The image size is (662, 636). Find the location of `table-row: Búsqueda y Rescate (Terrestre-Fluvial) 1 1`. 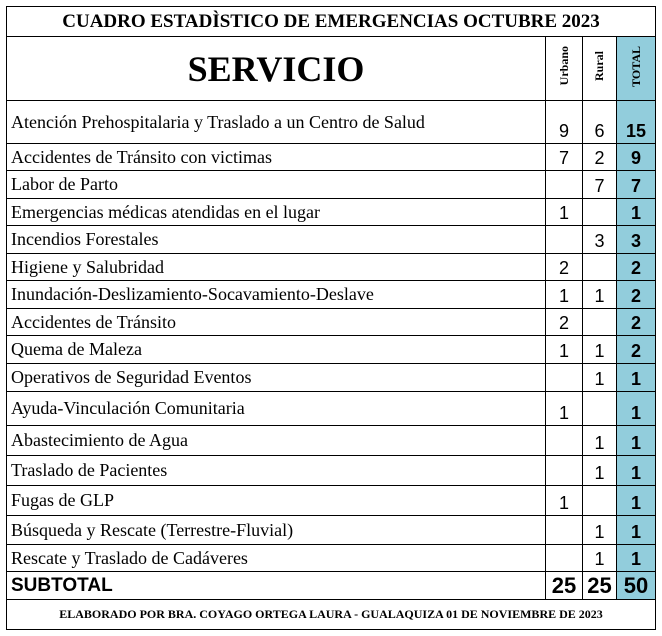

table-row: Búsqueda y Rescate (Terrestre-Fluvial) 1 1 is located at coordinates (331, 530).